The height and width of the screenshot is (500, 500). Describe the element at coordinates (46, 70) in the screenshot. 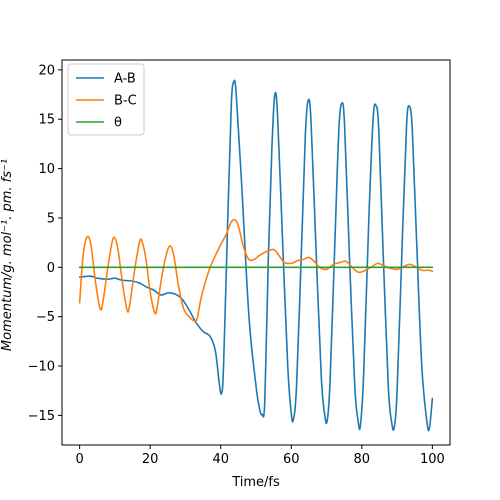

I see `y-tick-label: 20` at that location.